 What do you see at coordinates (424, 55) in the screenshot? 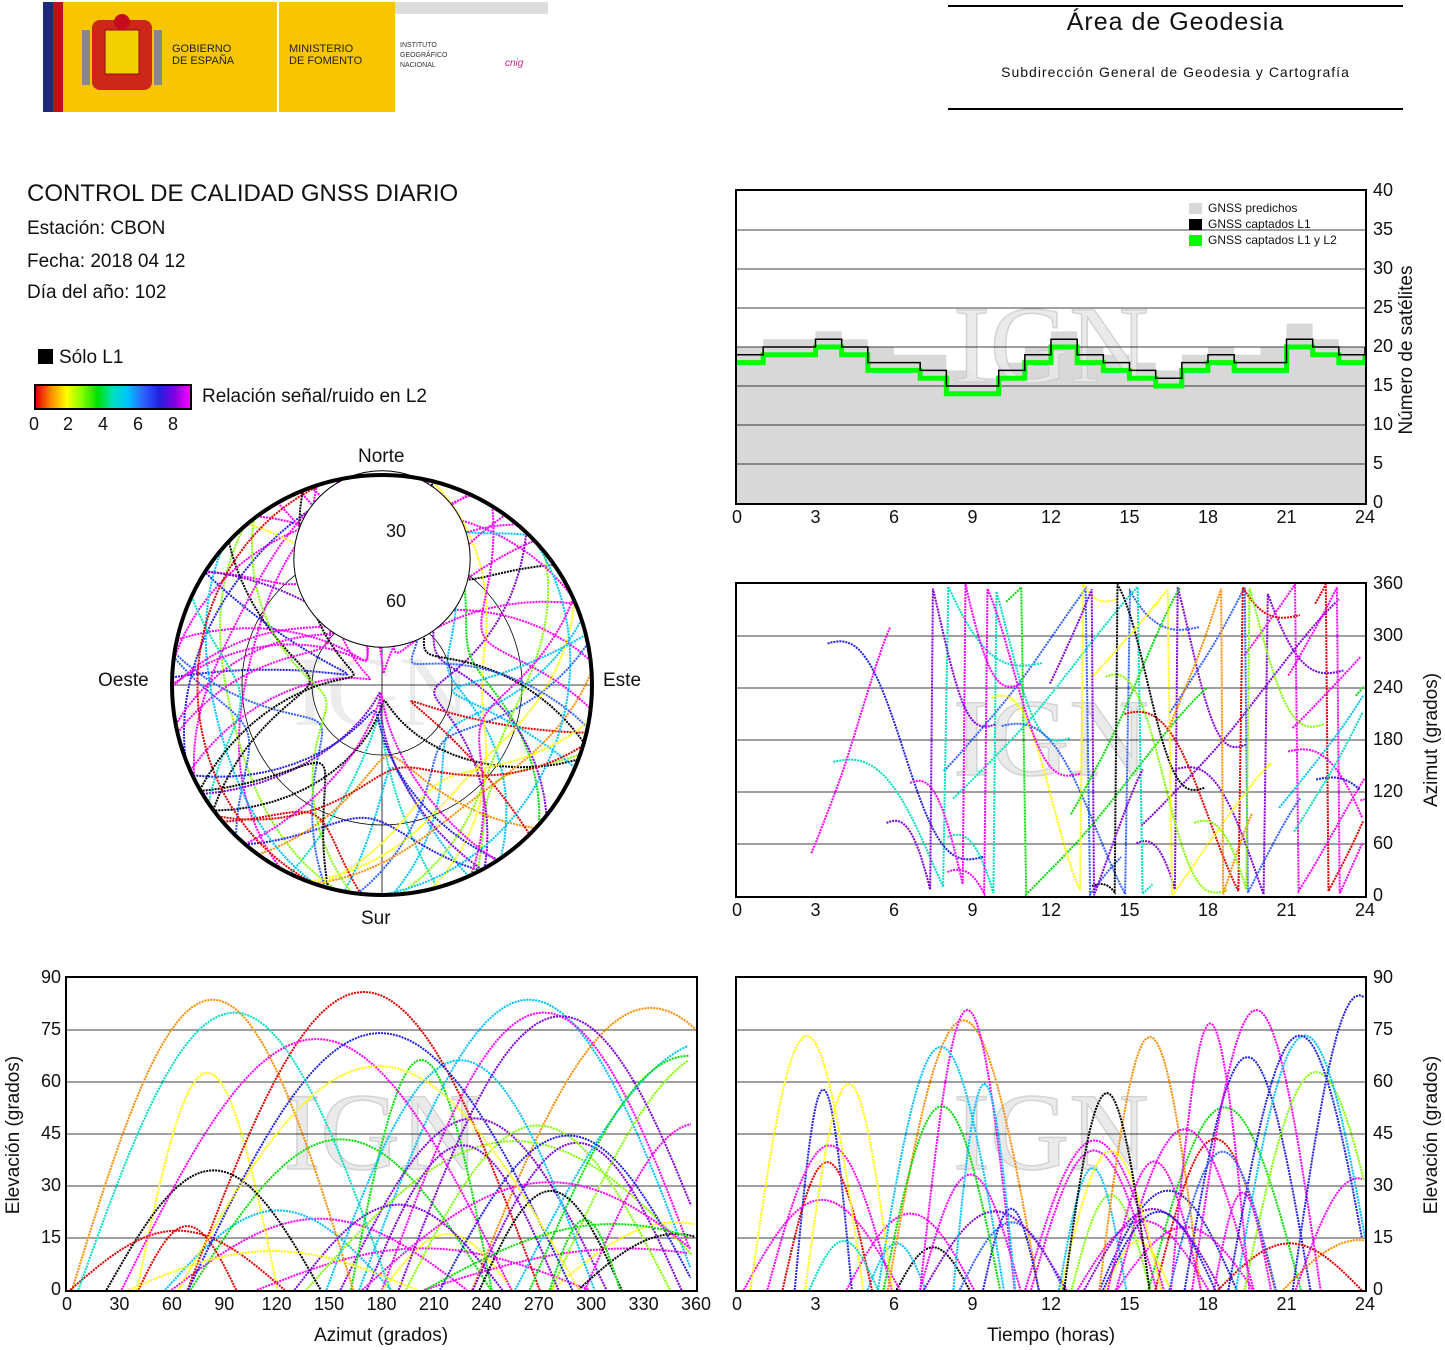
I see `ign-line2: GEOGRÁFICO` at bounding box center [424, 55].